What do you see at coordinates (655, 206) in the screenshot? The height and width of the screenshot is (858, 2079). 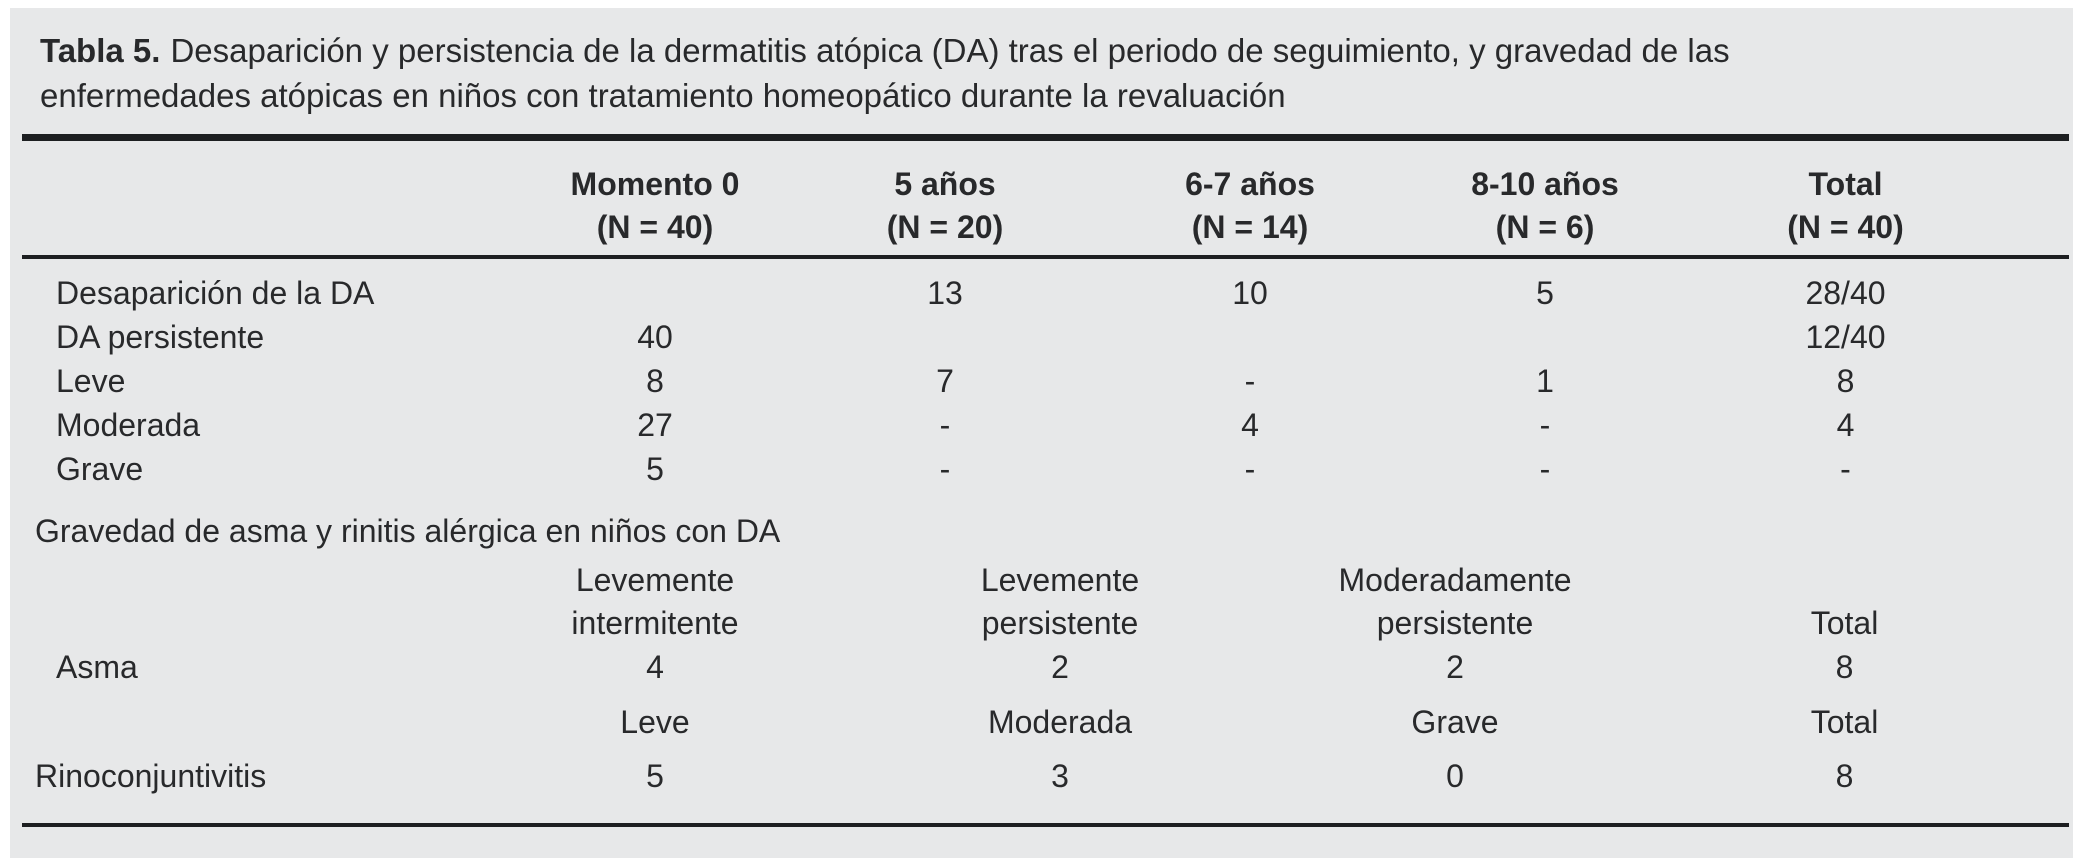 I see `col-header-momento-0: Momento 0 (N = 40)` at bounding box center [655, 206].